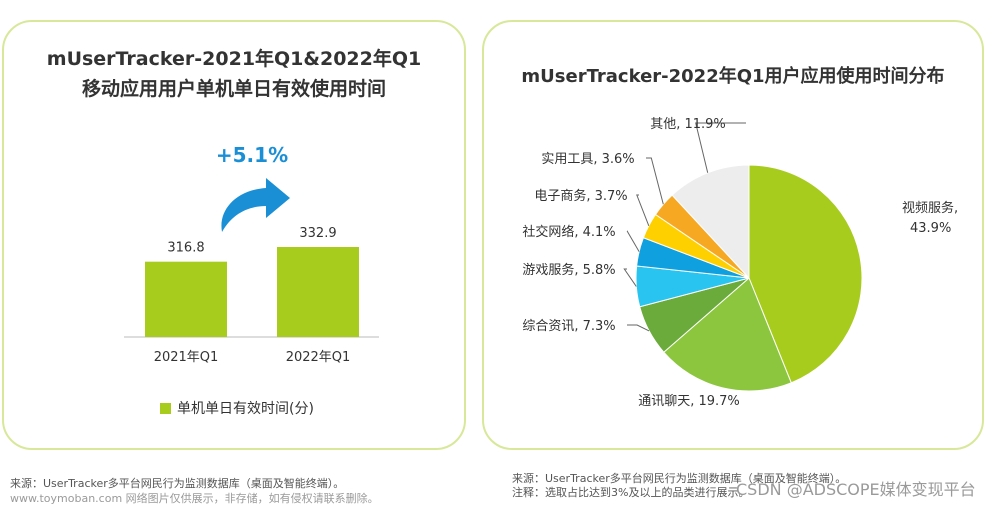 This screenshot has height=506, width=1000. I want to click on pie-chart-source: 来源：UserTracker多平台网民行为监测数据库（桌面及智能终端）。, so click(679, 478).